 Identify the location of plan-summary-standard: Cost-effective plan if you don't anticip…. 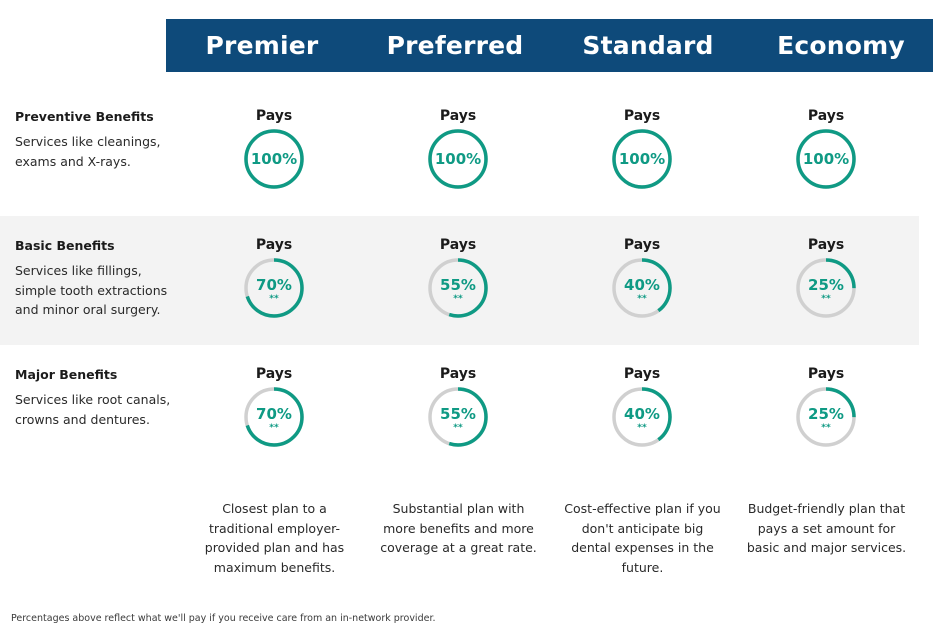
(642, 538).